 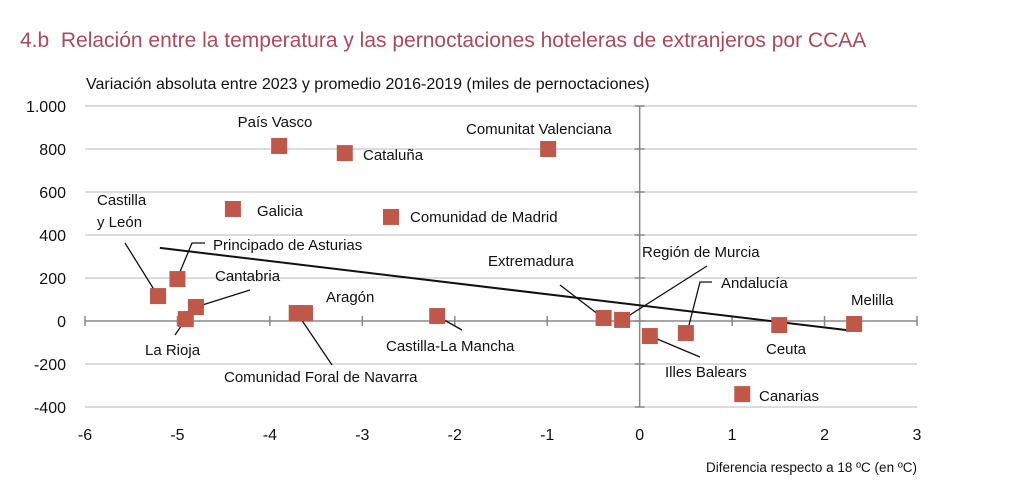 I want to click on x-axis-label: Diferencia respecto a 18 ºC (en ºC), so click(x=811, y=467).